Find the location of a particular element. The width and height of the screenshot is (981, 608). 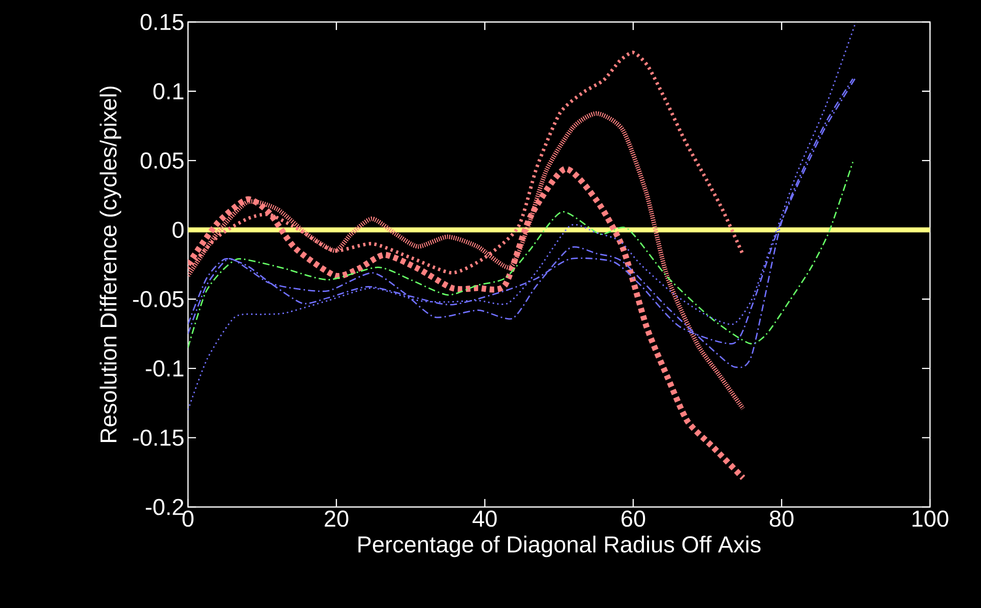

x-tick-label: 80 is located at coordinates (782, 518).